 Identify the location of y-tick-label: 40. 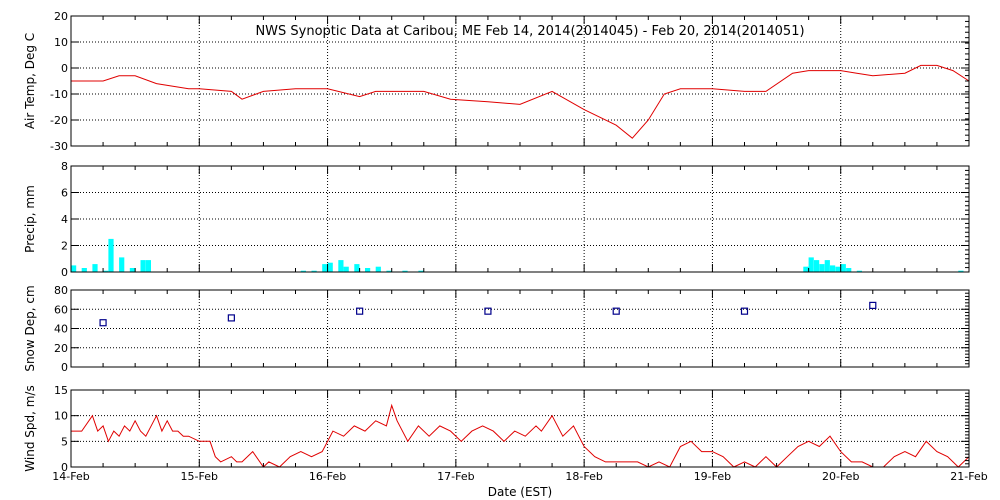
(61, 329).